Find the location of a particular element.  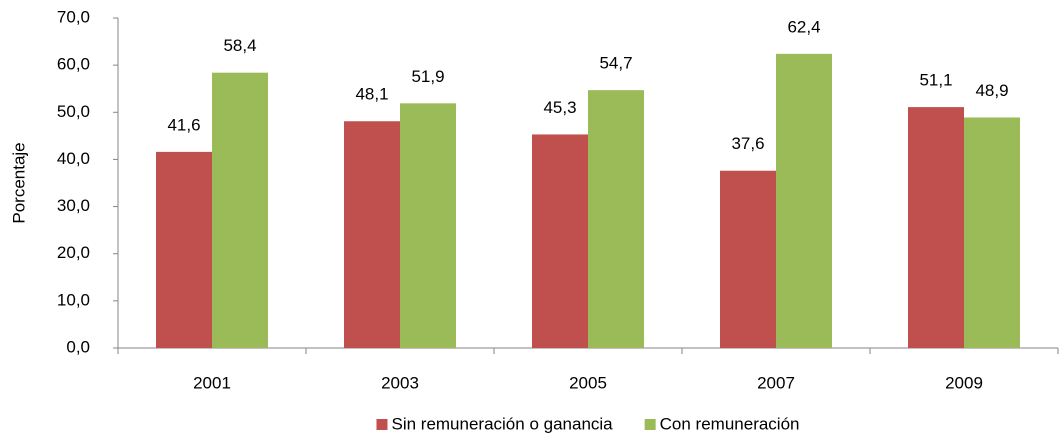

data-label: 62,4 is located at coordinates (803, 26).